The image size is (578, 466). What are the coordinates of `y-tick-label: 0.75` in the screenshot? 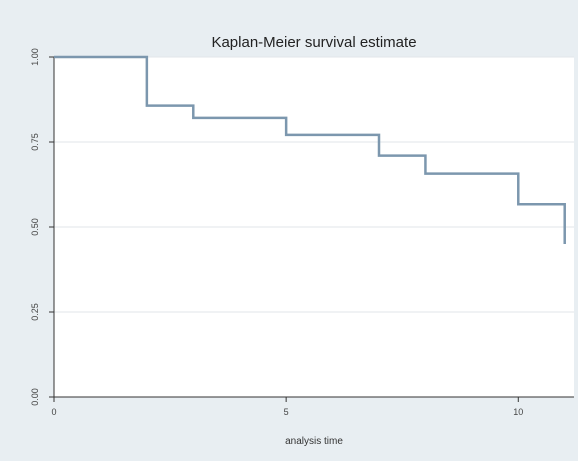 It's located at (35, 142).